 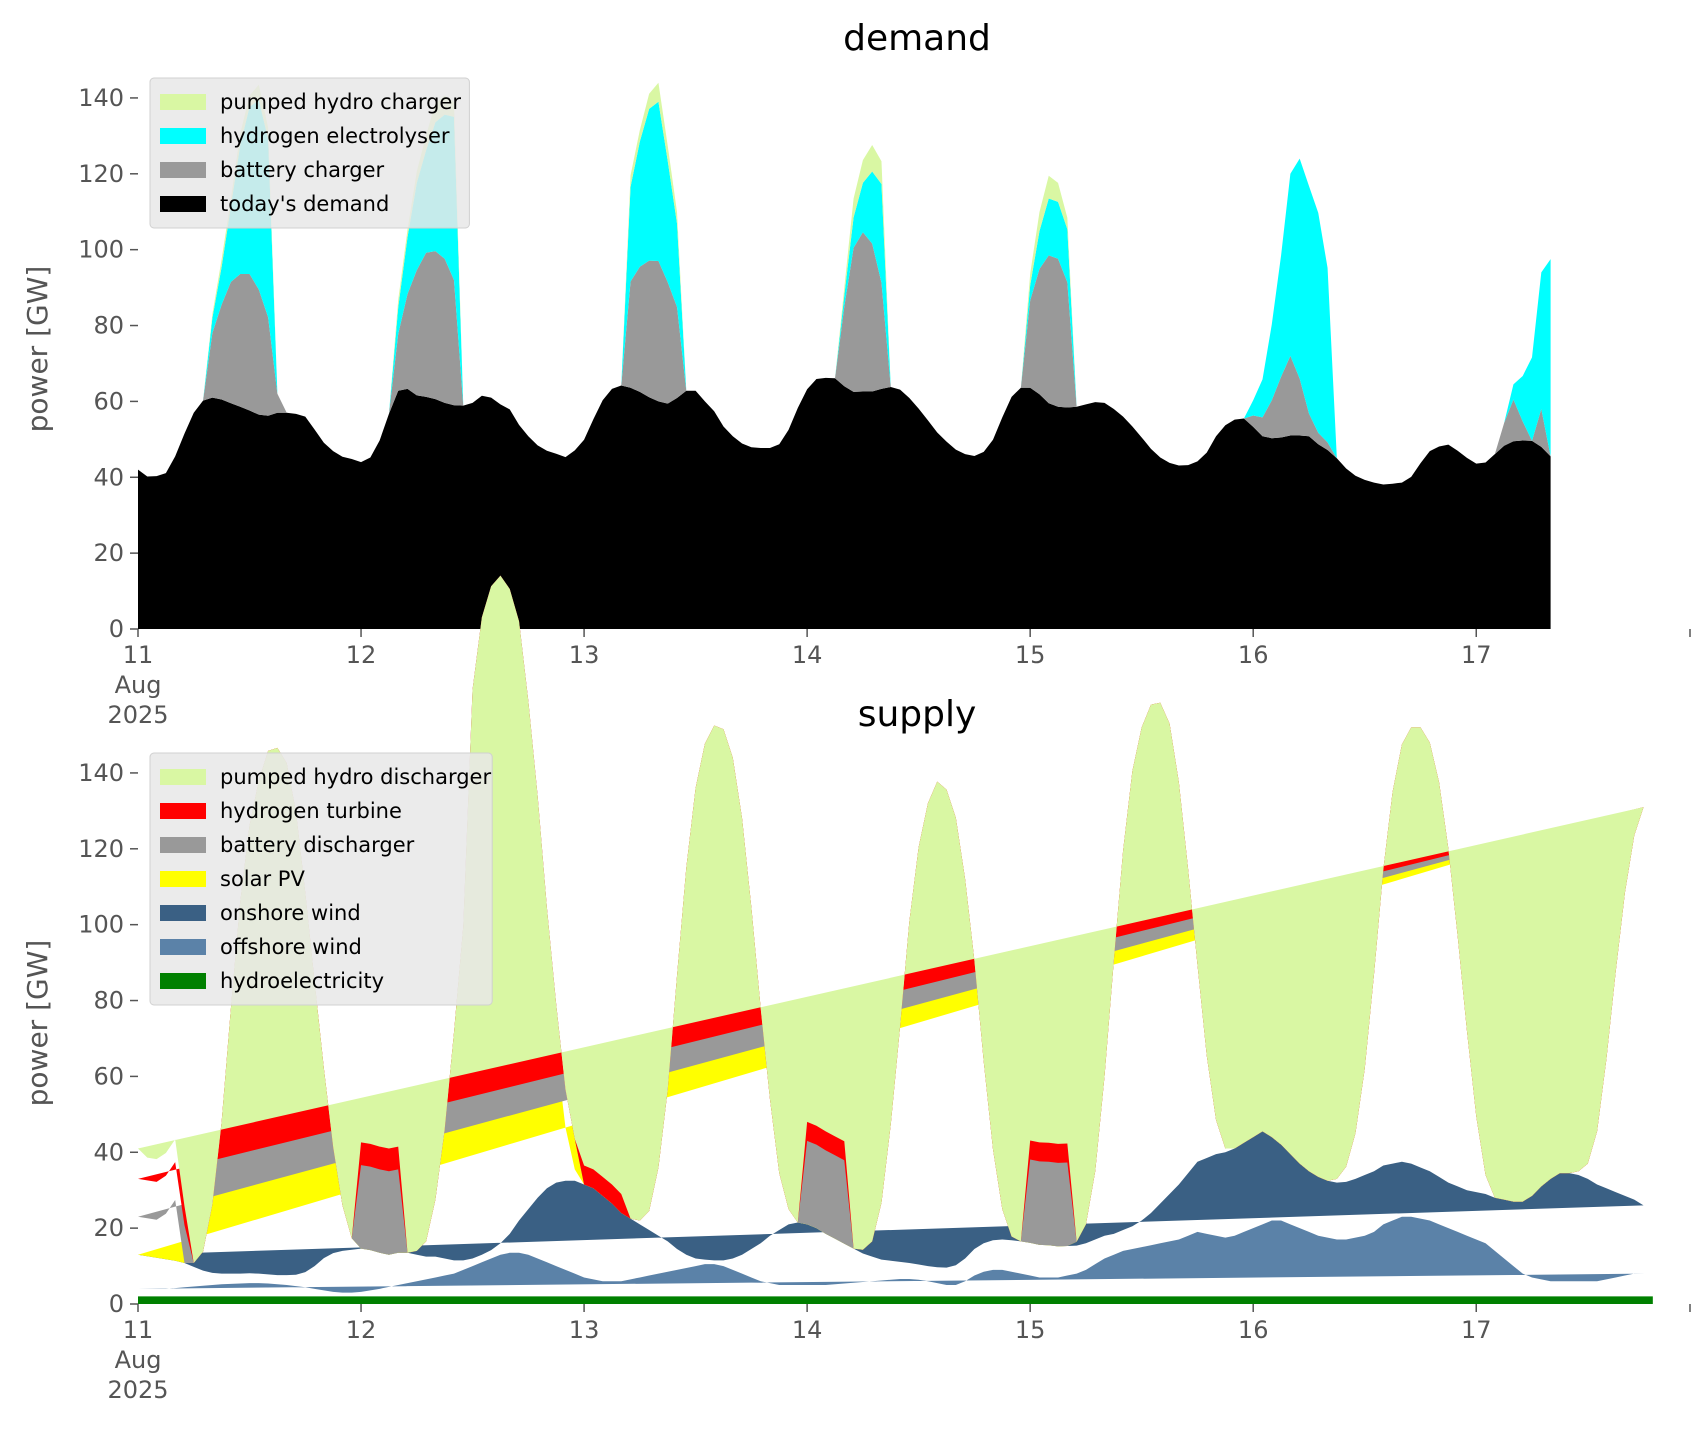 What do you see at coordinates (138, 685) in the screenshot?
I see `demand-xtick-sublabel: Aug` at bounding box center [138, 685].